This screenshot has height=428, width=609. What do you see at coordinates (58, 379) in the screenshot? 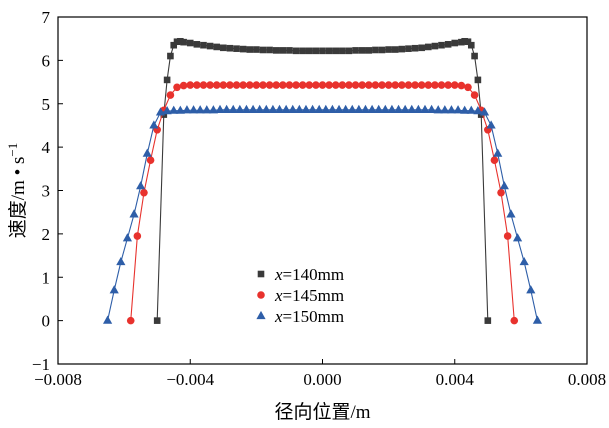
I see `x-tick-label: −0.008` at bounding box center [58, 379].